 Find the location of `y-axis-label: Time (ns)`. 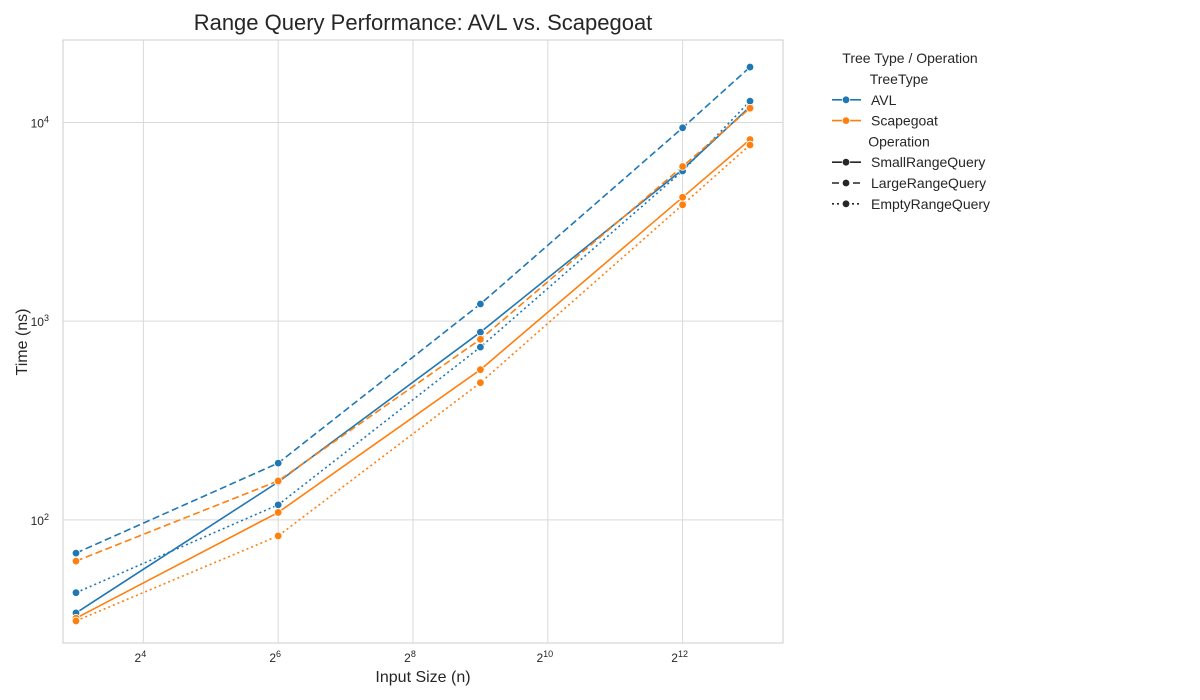

y-axis-label: Time (ns) is located at coordinates (22, 342).